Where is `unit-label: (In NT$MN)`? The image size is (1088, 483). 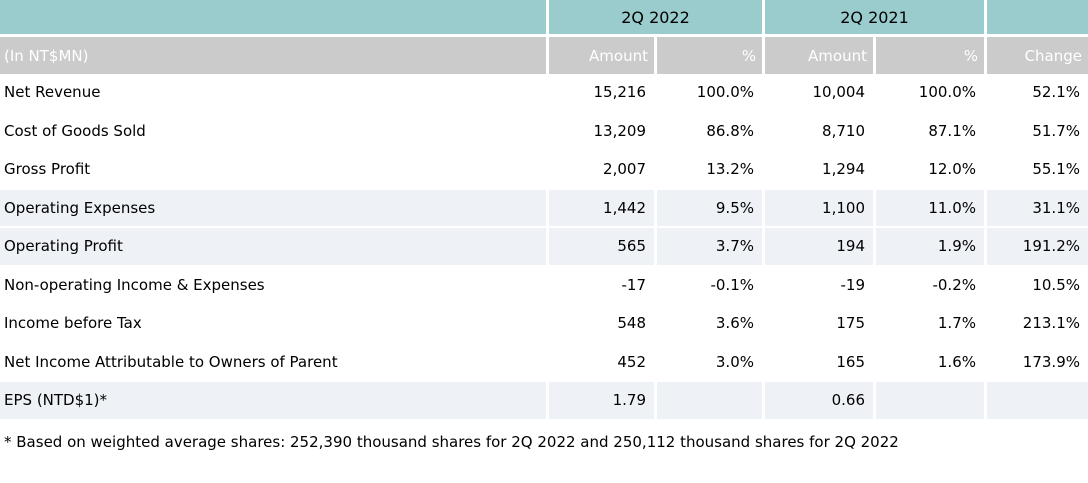
unit-label: (In NT$MN) is located at coordinates (273, 55).